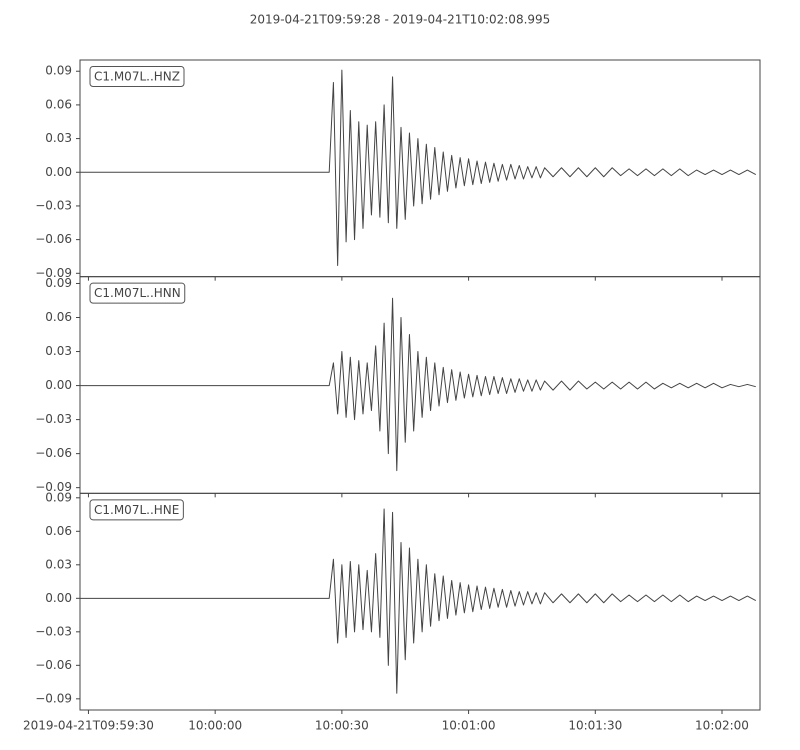  What do you see at coordinates (215, 726) in the screenshot?
I see `x-tick-label: 10:00:00` at bounding box center [215, 726].